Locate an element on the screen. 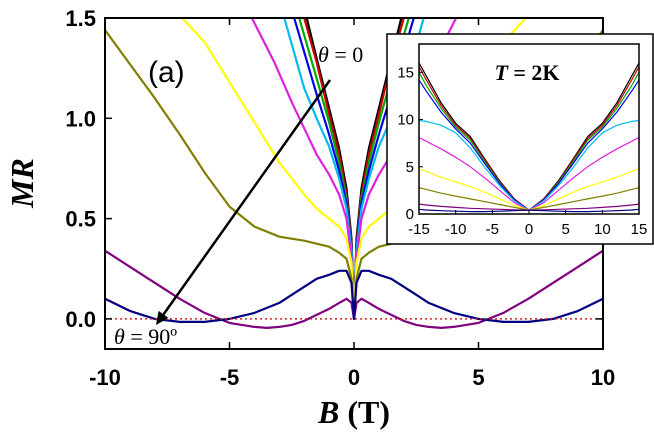 Image resolution: width=654 pixels, height=434 pixels. inset-y-ticks: 0 5 10 15 is located at coordinates (410, 143).